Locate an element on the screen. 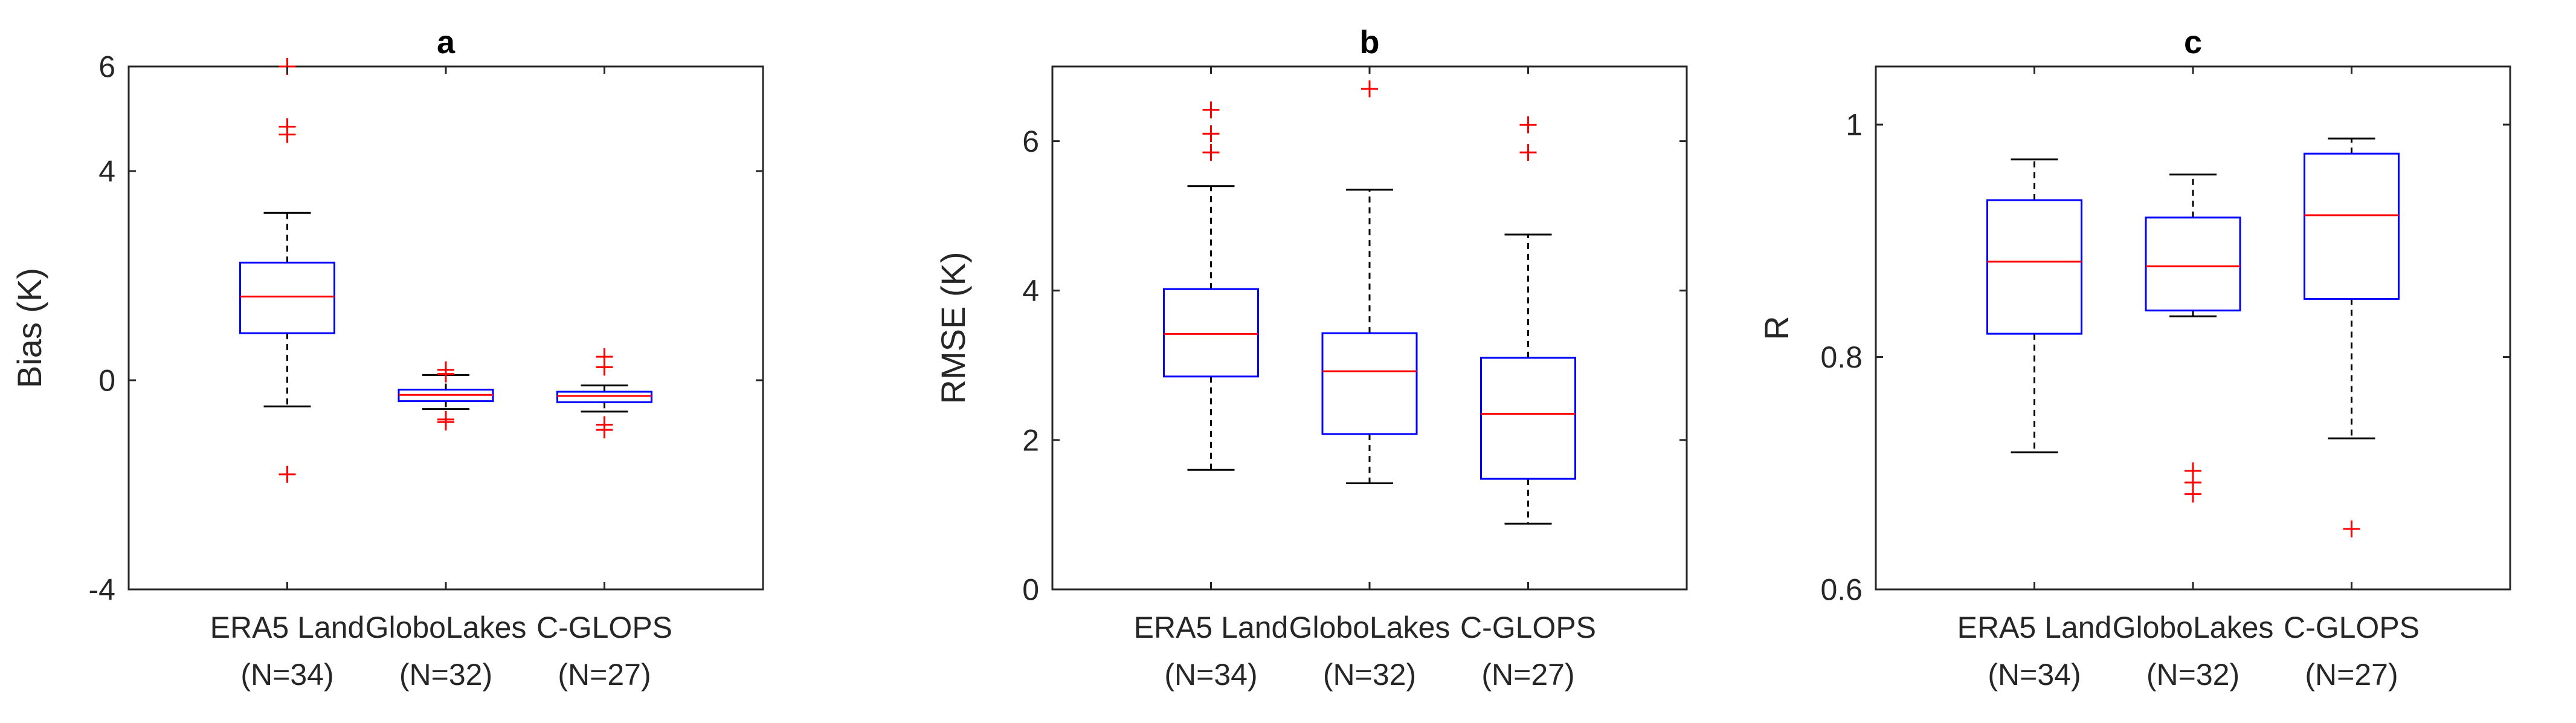  y-tick-label: 1 is located at coordinates (1854, 125).